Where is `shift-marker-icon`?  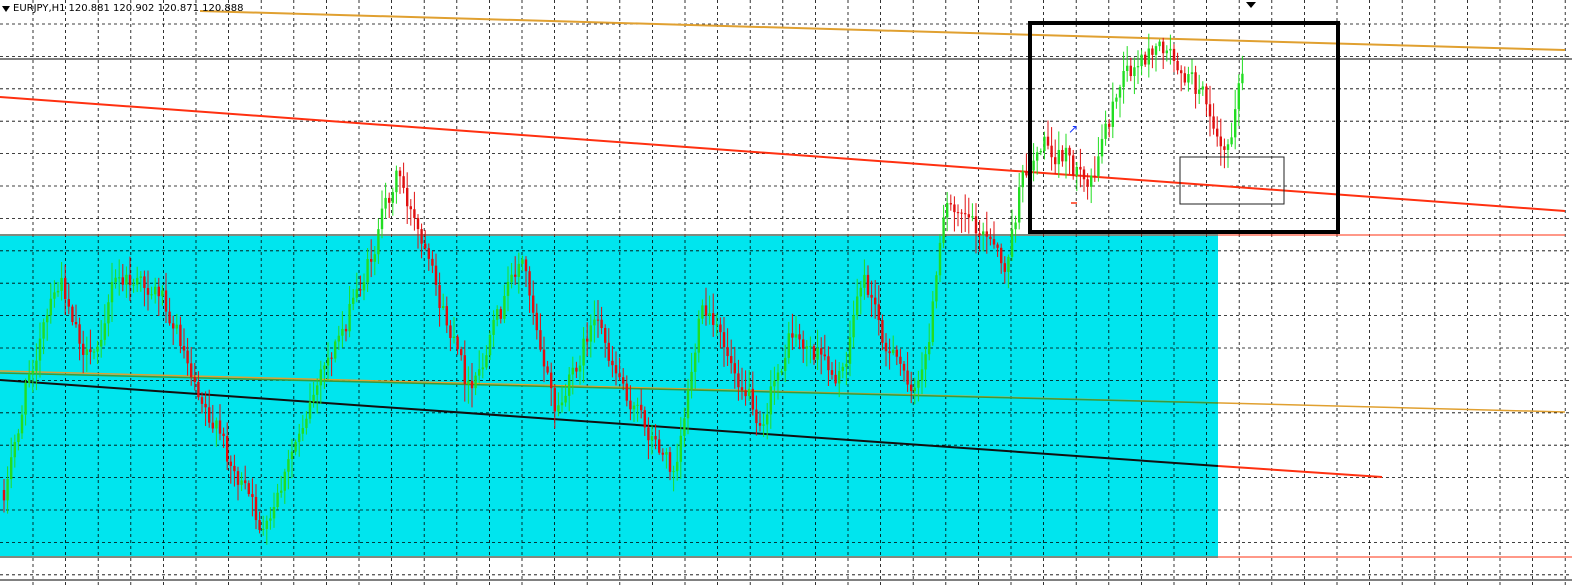
shift-marker-icon is located at coordinates (1251, 5).